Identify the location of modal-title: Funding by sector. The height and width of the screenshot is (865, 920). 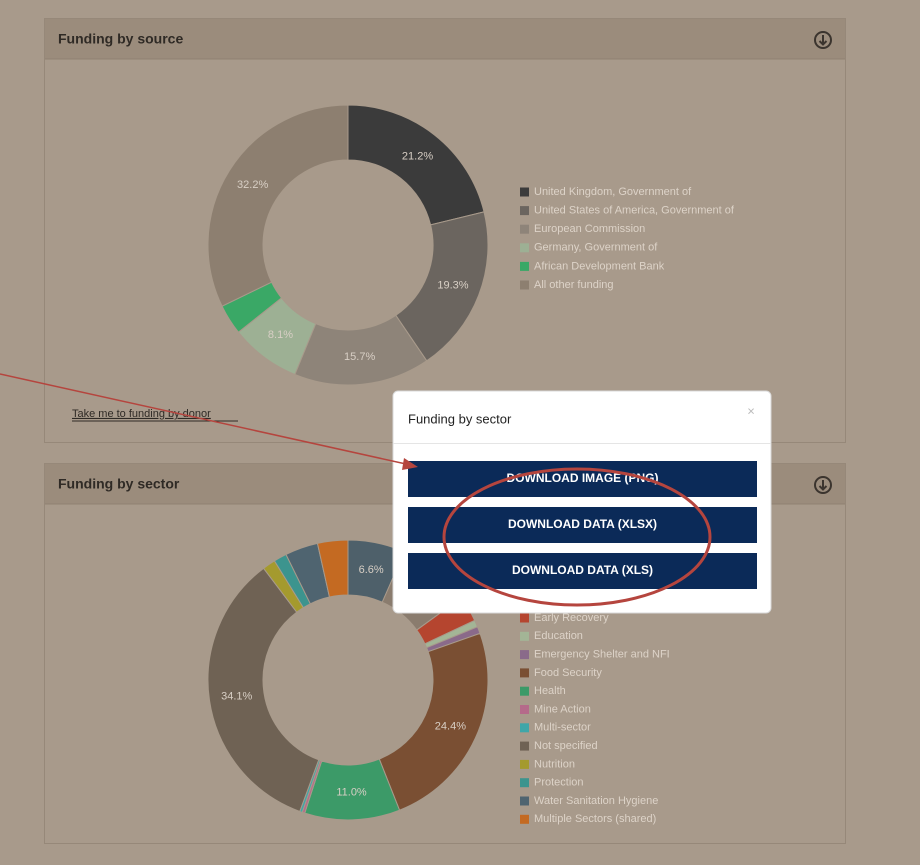
(460, 418).